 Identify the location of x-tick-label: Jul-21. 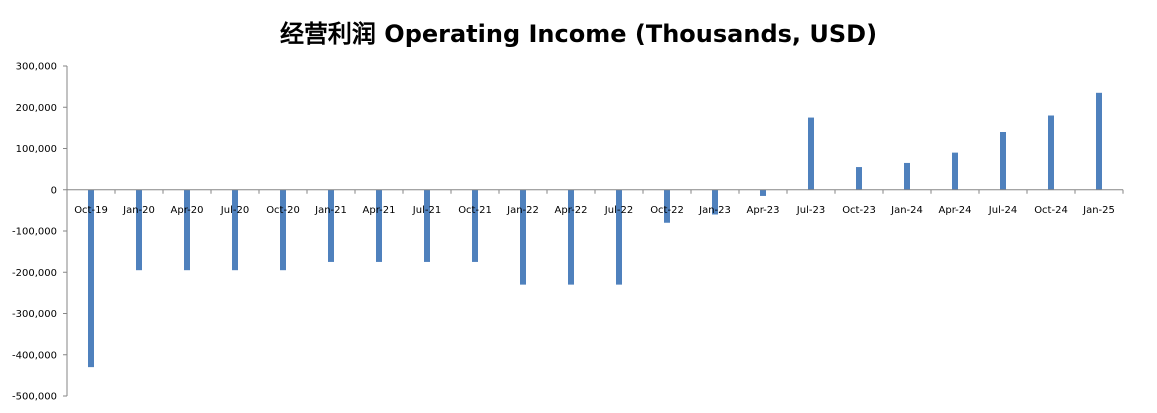
(426, 210).